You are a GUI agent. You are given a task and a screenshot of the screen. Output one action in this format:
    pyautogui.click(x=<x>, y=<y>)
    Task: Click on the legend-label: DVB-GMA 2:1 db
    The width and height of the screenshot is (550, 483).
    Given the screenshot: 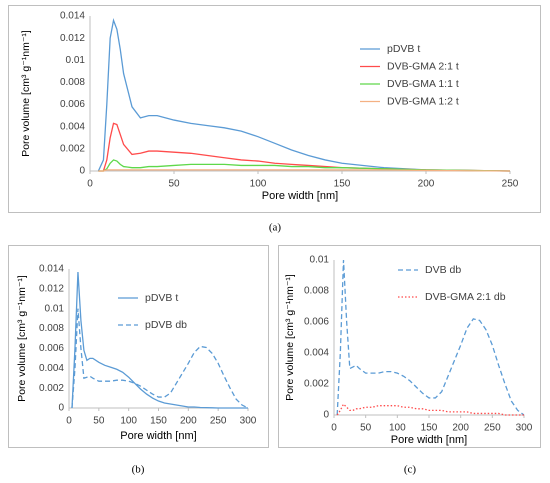 What is the action you would take?
    pyautogui.click(x=465, y=297)
    